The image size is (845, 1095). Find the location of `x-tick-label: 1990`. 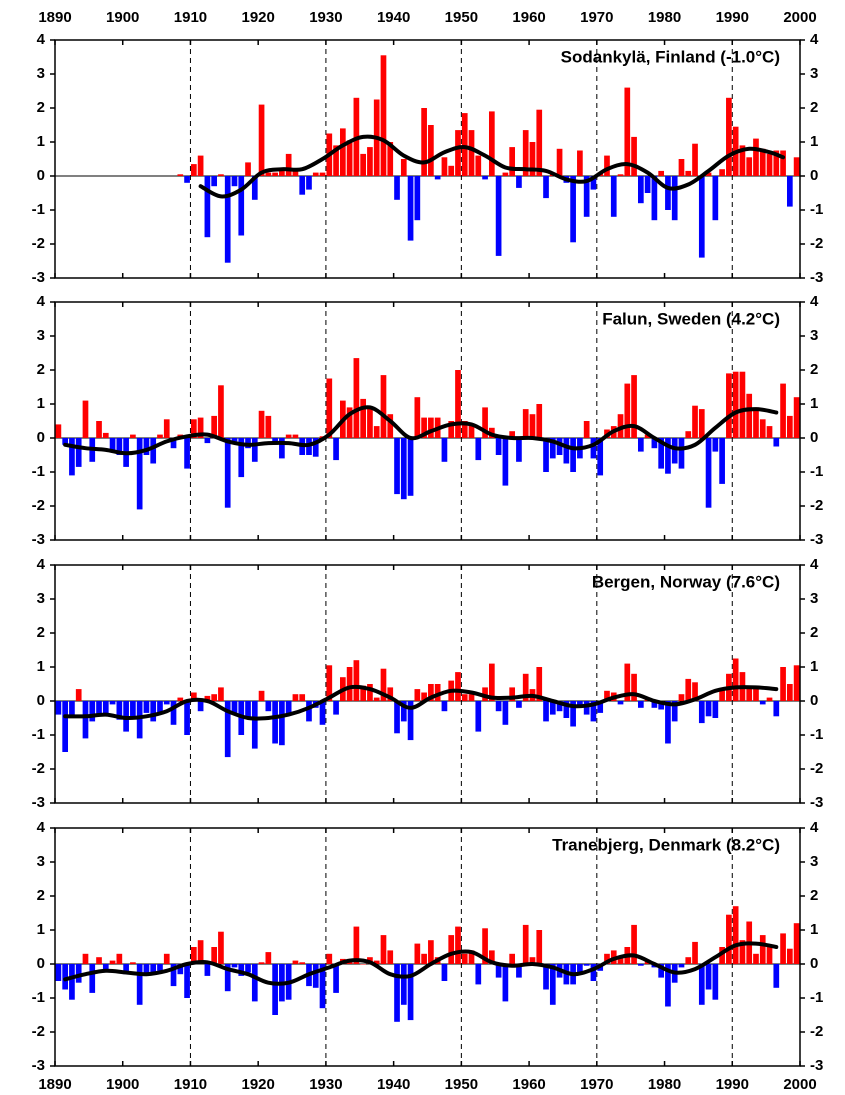

x-tick-label: 1990 is located at coordinates (732, 1084).